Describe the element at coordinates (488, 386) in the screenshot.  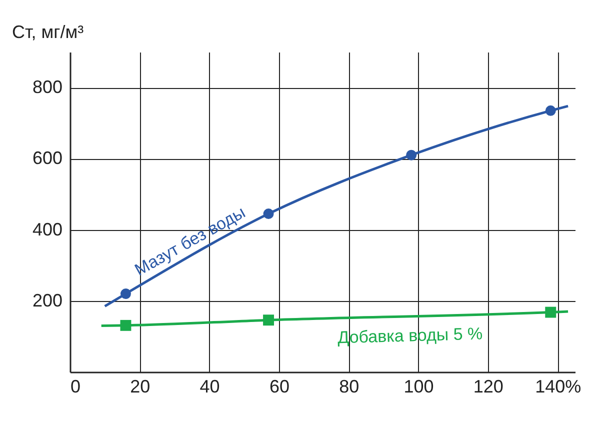
I see `x-tick-label: 120` at that location.